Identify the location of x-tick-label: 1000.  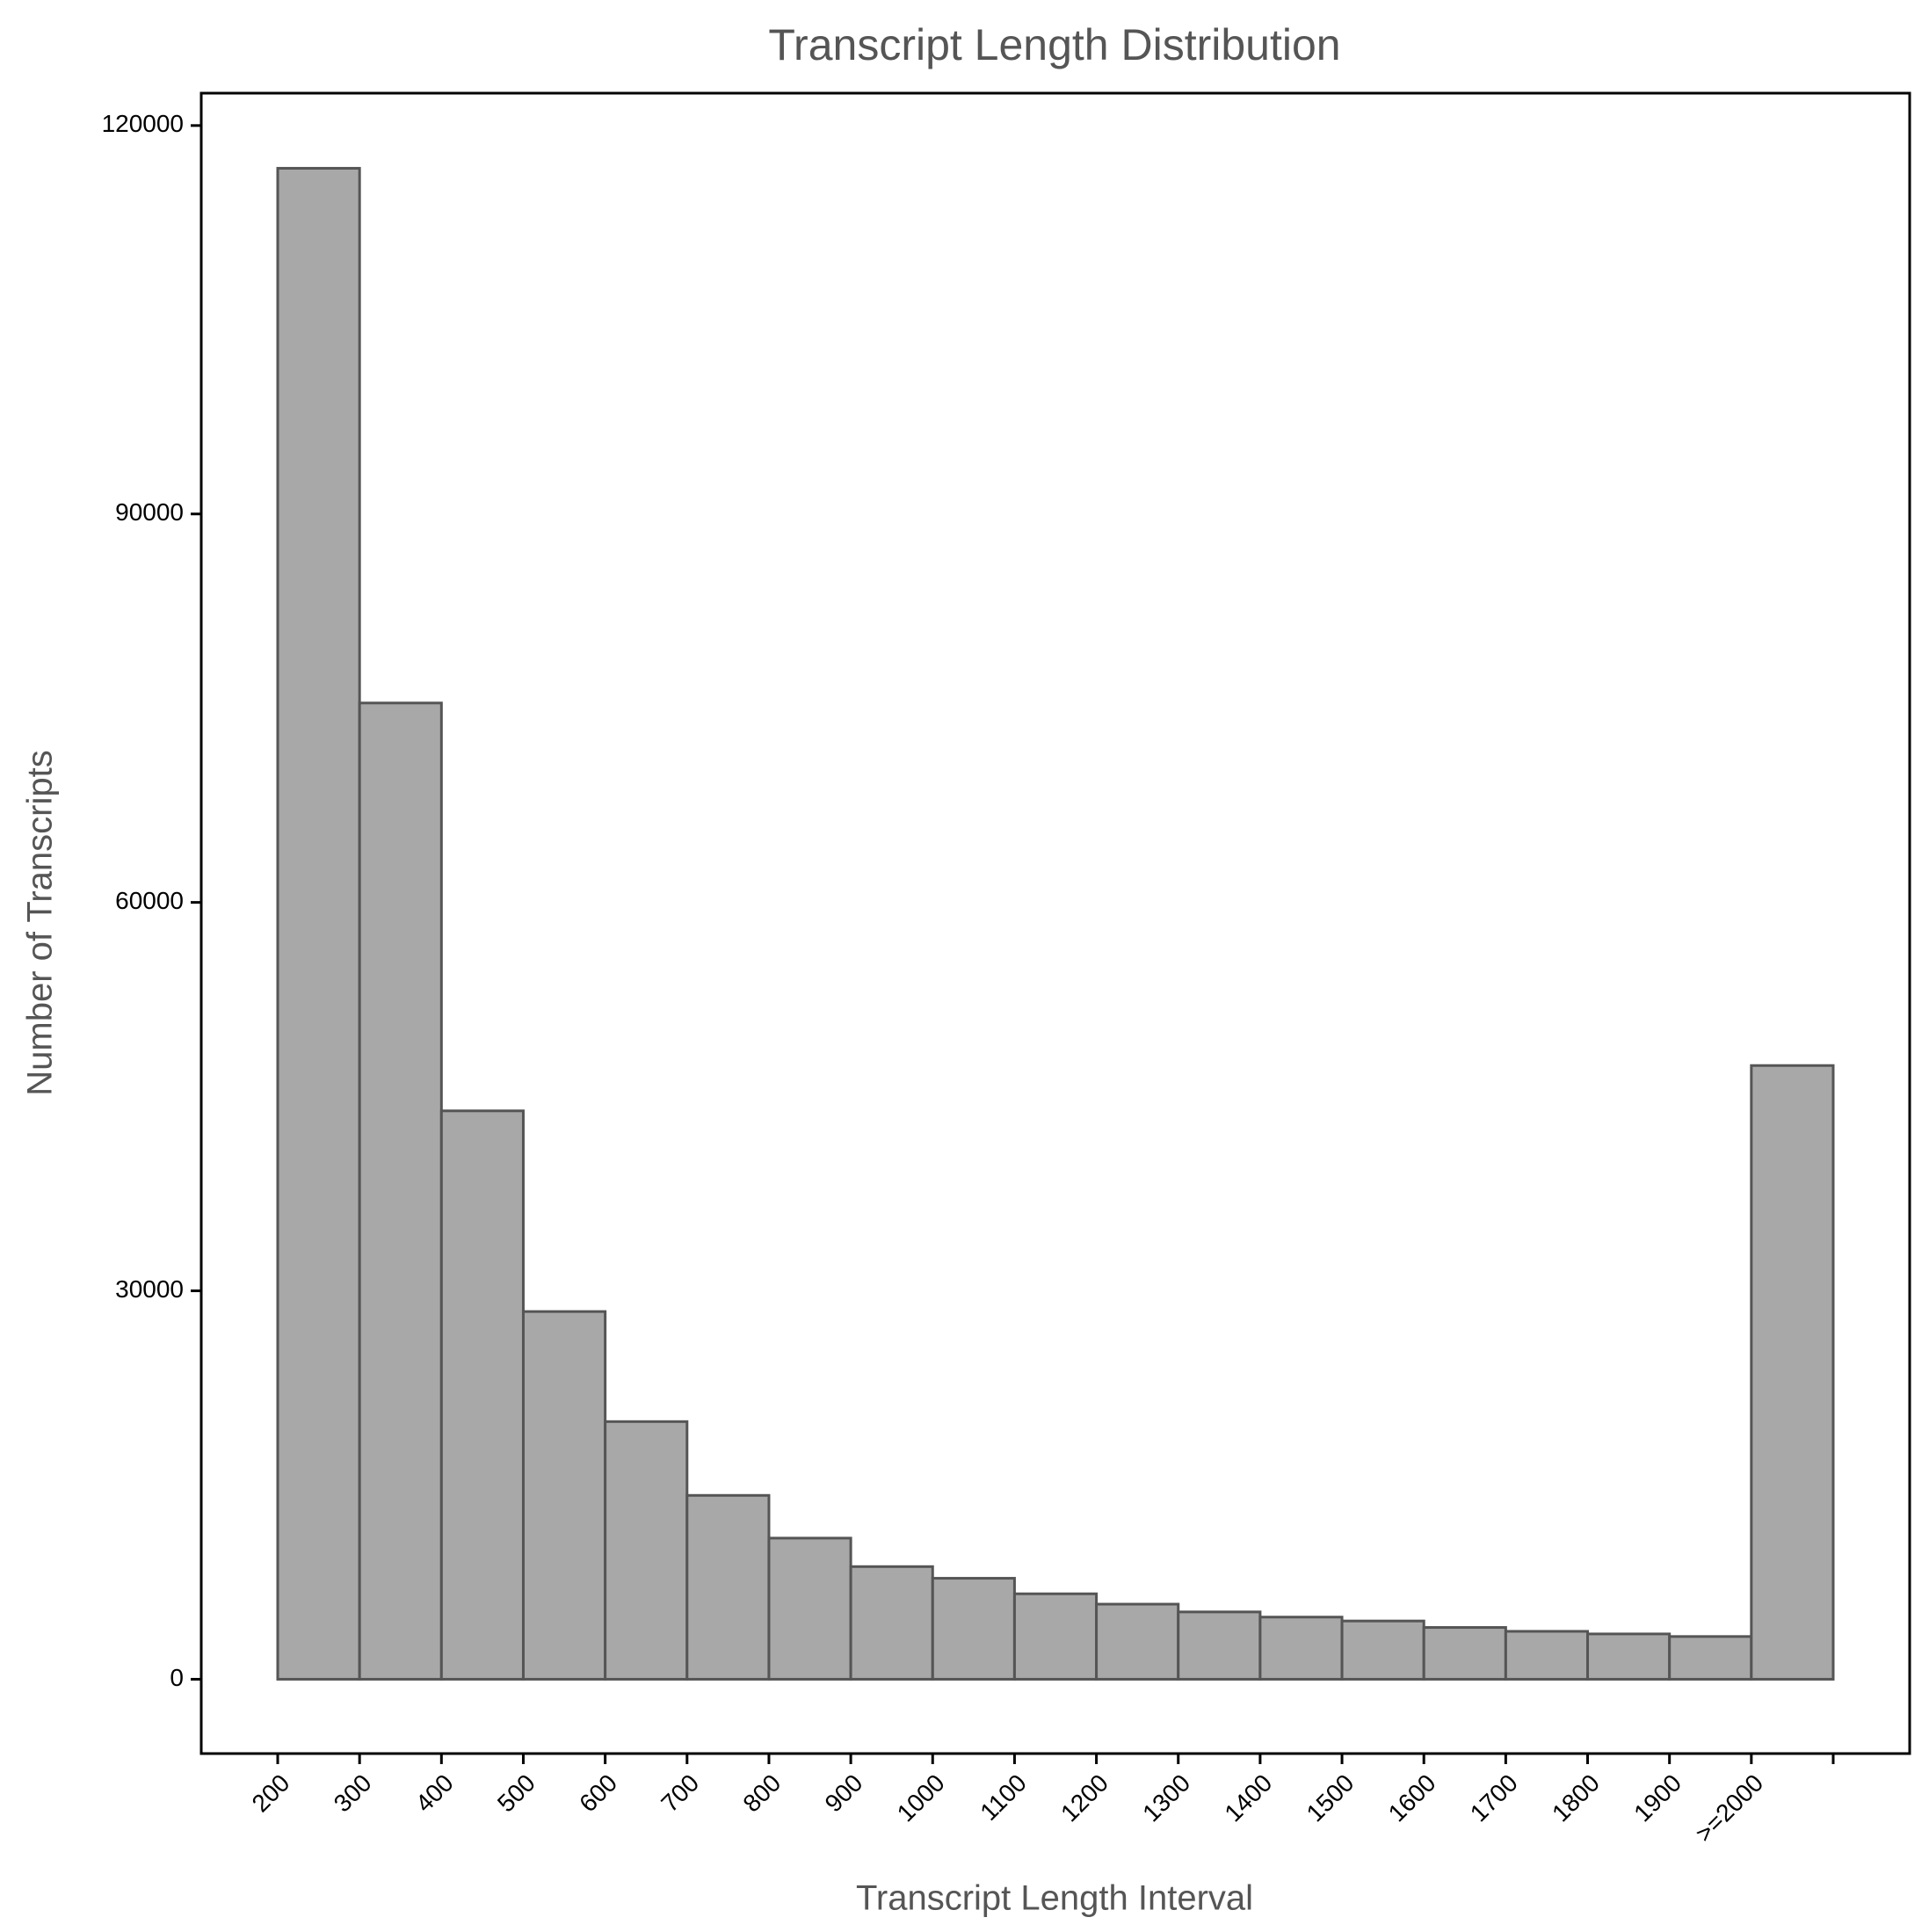
(921, 1798).